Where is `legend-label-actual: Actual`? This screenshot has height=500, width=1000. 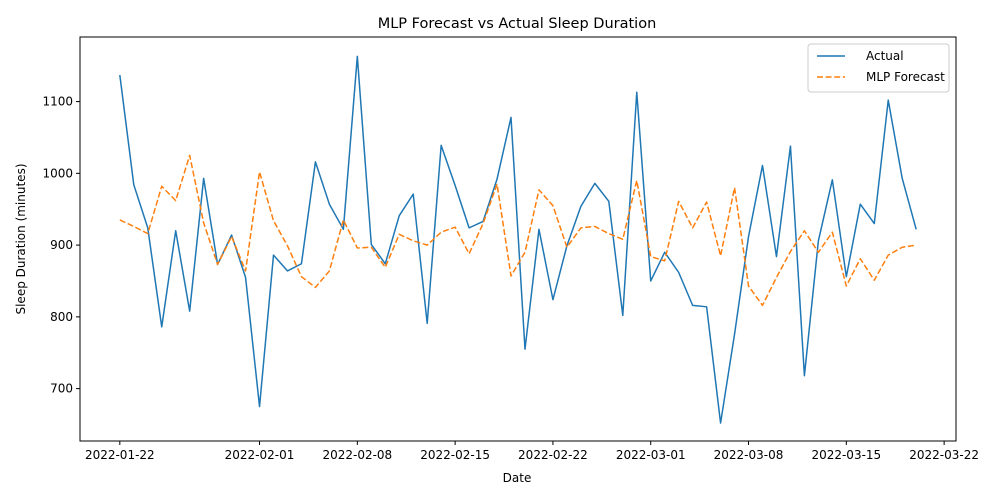 legend-label-actual: Actual is located at coordinates (885, 56).